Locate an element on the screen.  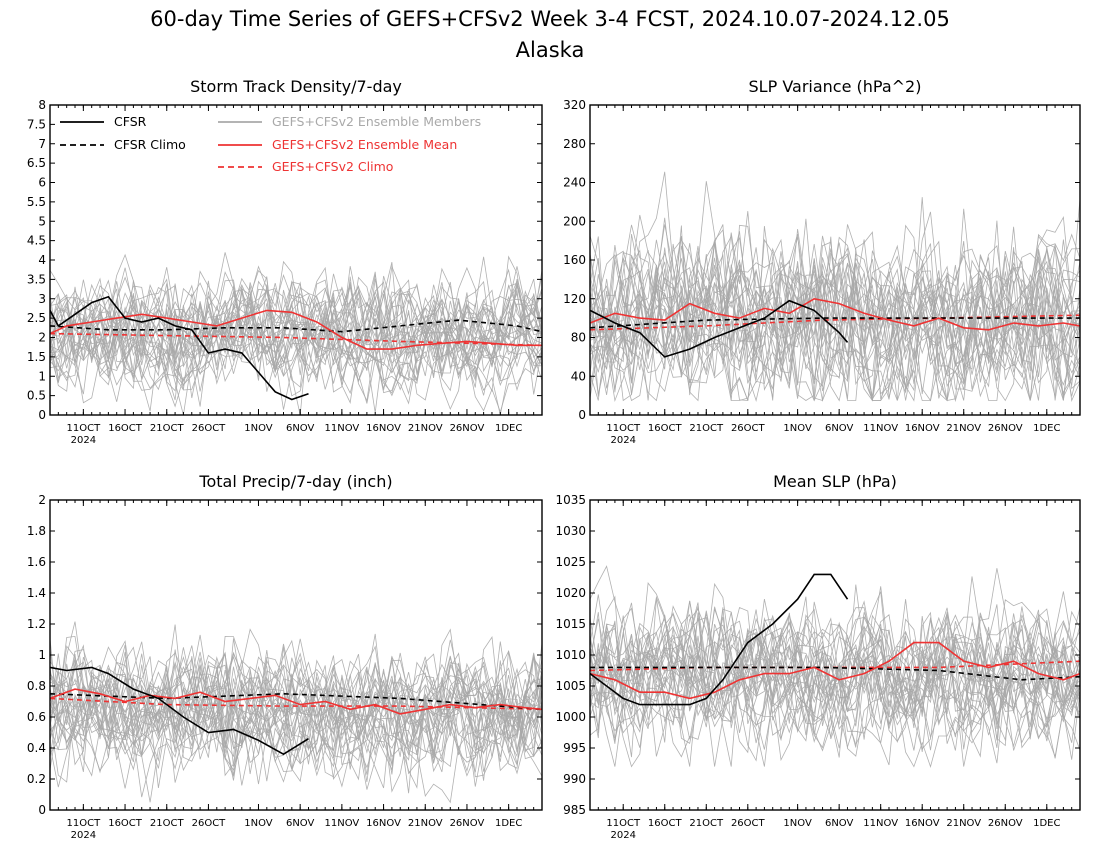
y-tick-label: 1030 is located at coordinates (570, 531).